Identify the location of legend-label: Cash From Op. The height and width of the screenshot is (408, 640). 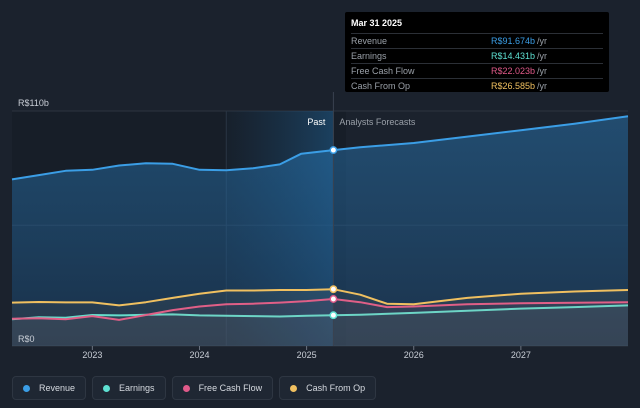
(336, 388).